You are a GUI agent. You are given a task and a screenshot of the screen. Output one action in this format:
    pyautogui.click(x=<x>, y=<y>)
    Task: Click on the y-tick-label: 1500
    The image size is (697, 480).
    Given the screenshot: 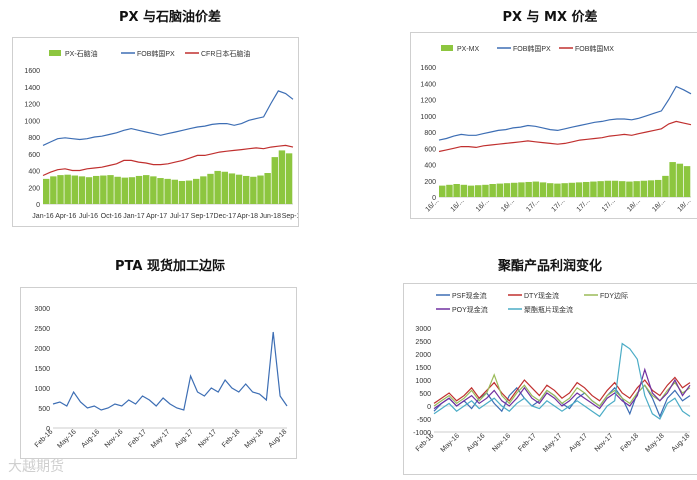 What is the action you would take?
    pyautogui.click(x=423, y=368)
    